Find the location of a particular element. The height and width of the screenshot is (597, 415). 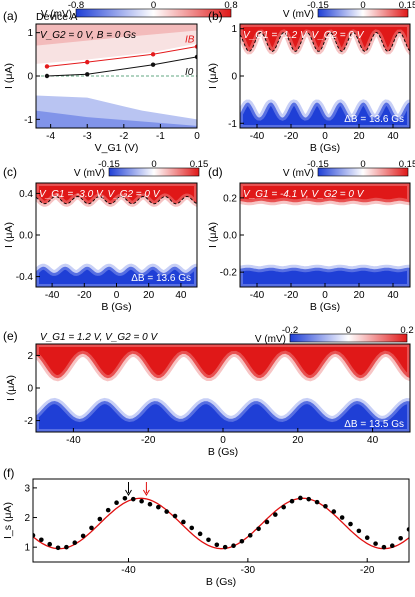

colorbar-tick-label: -0.2 is located at coordinates (290, 330).